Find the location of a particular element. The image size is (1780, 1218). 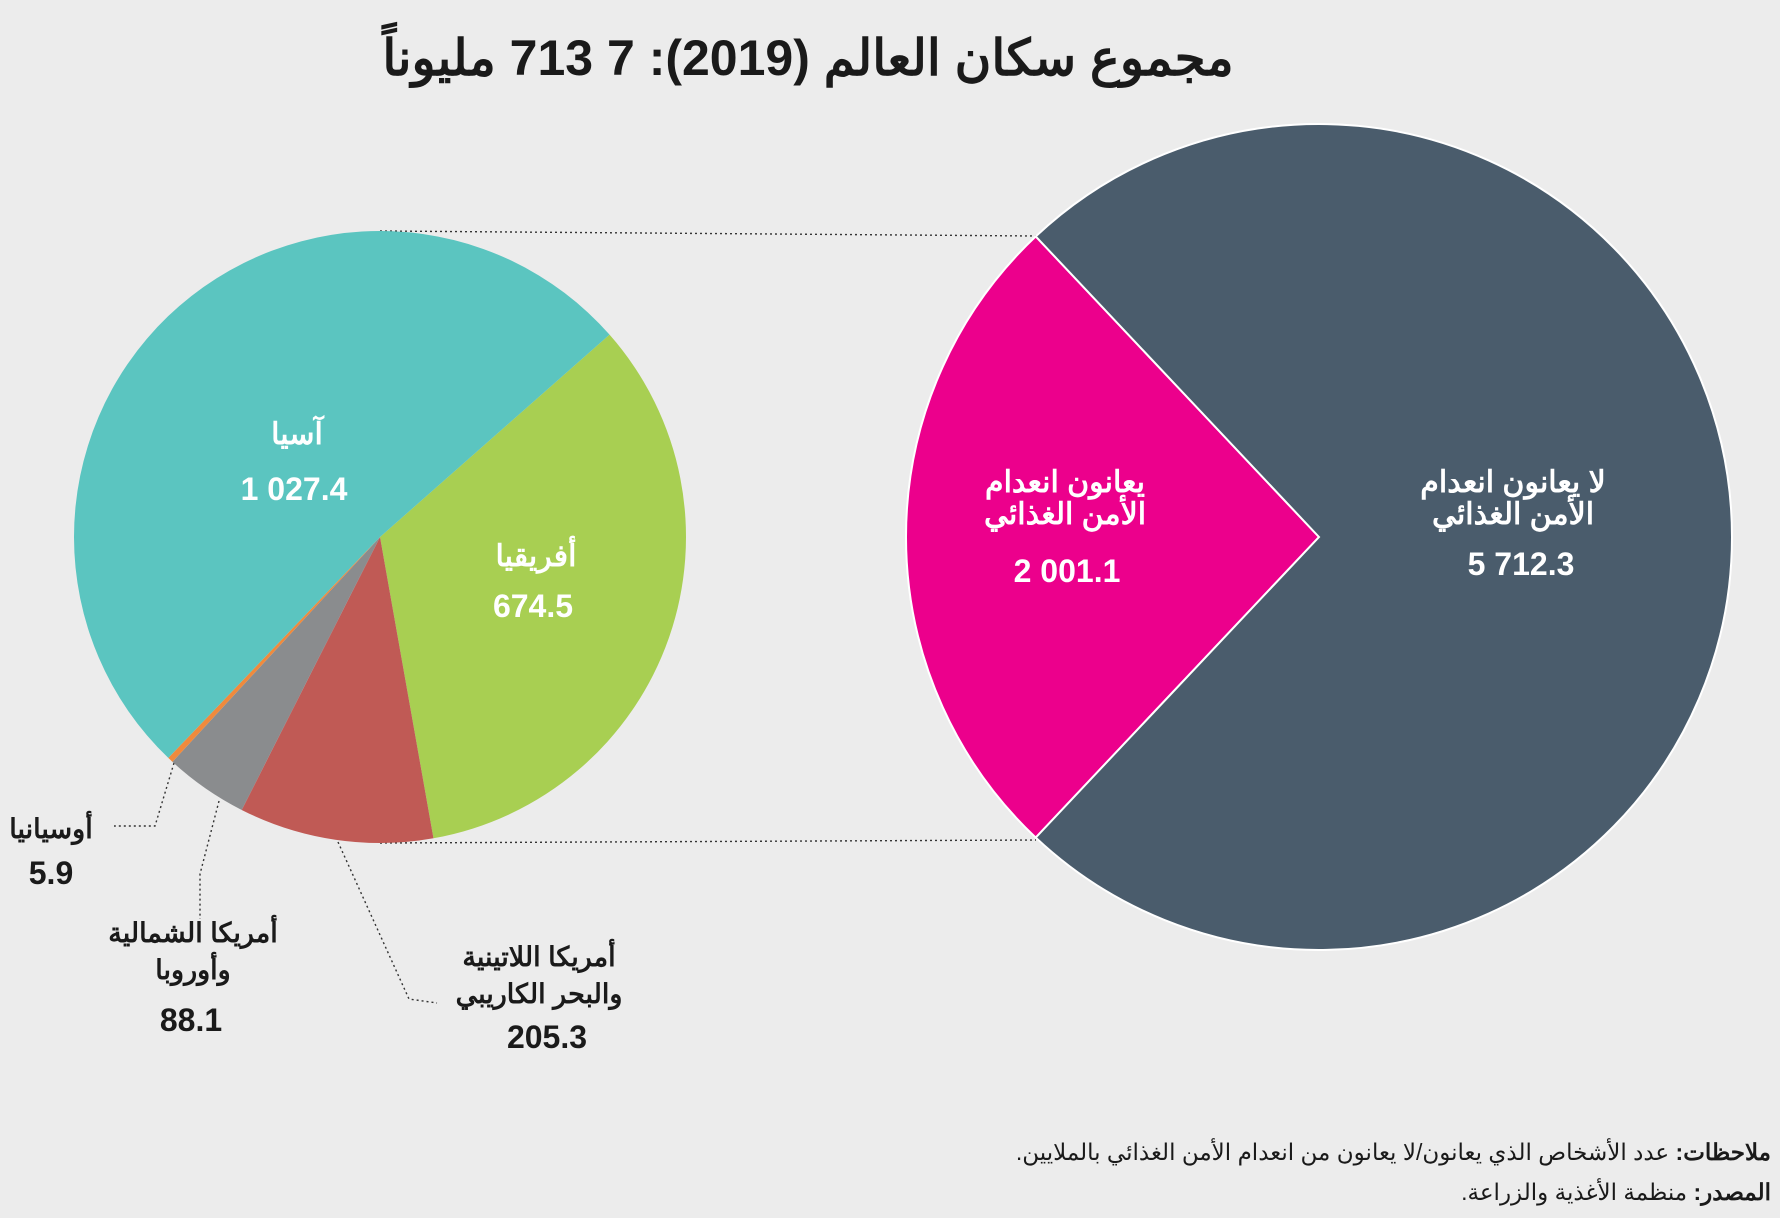

slice-na-europe is located at coordinates (276, 673).